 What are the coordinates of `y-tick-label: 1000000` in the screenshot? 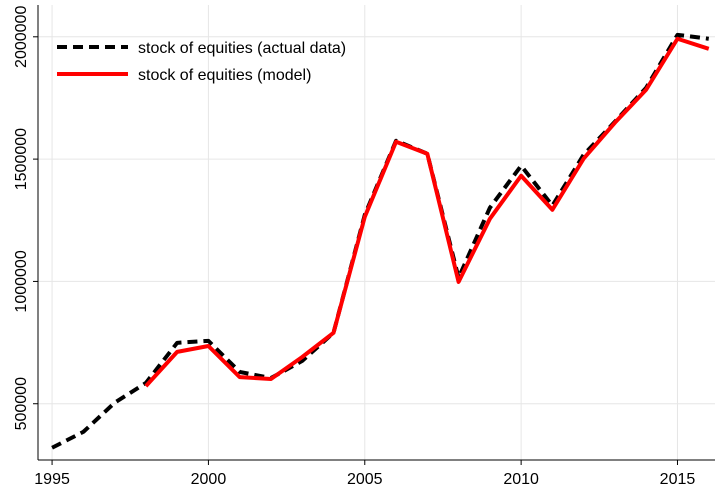 It's located at (21, 281).